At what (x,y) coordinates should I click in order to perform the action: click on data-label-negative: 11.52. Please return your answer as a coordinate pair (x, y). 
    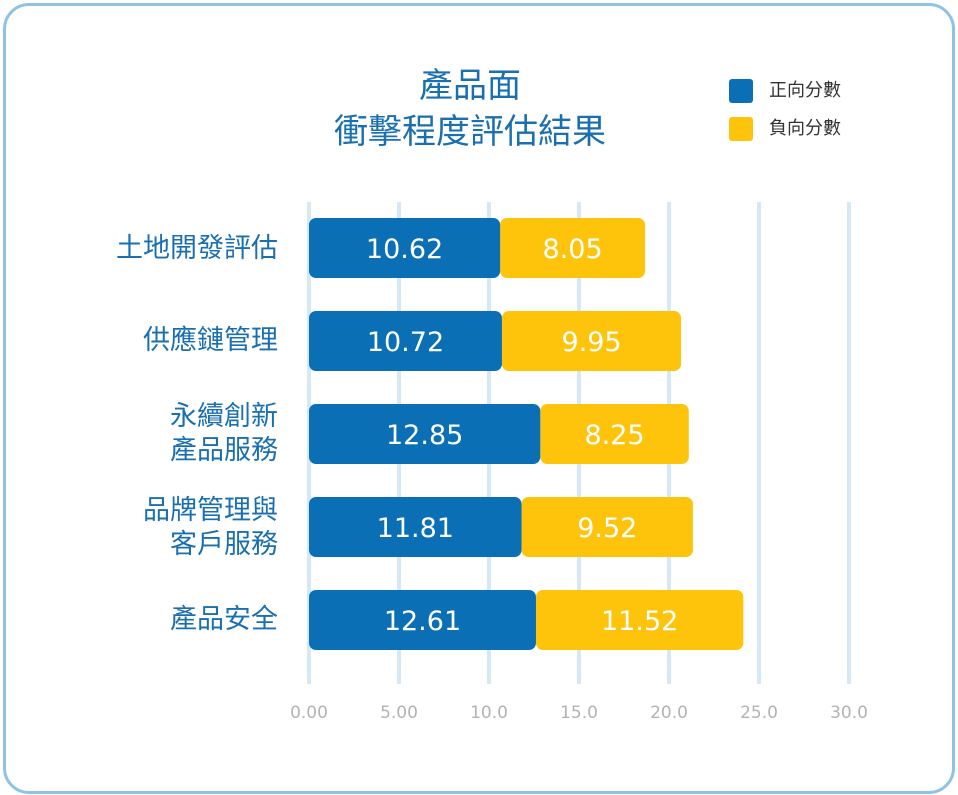
    Looking at the image, I should click on (639, 621).